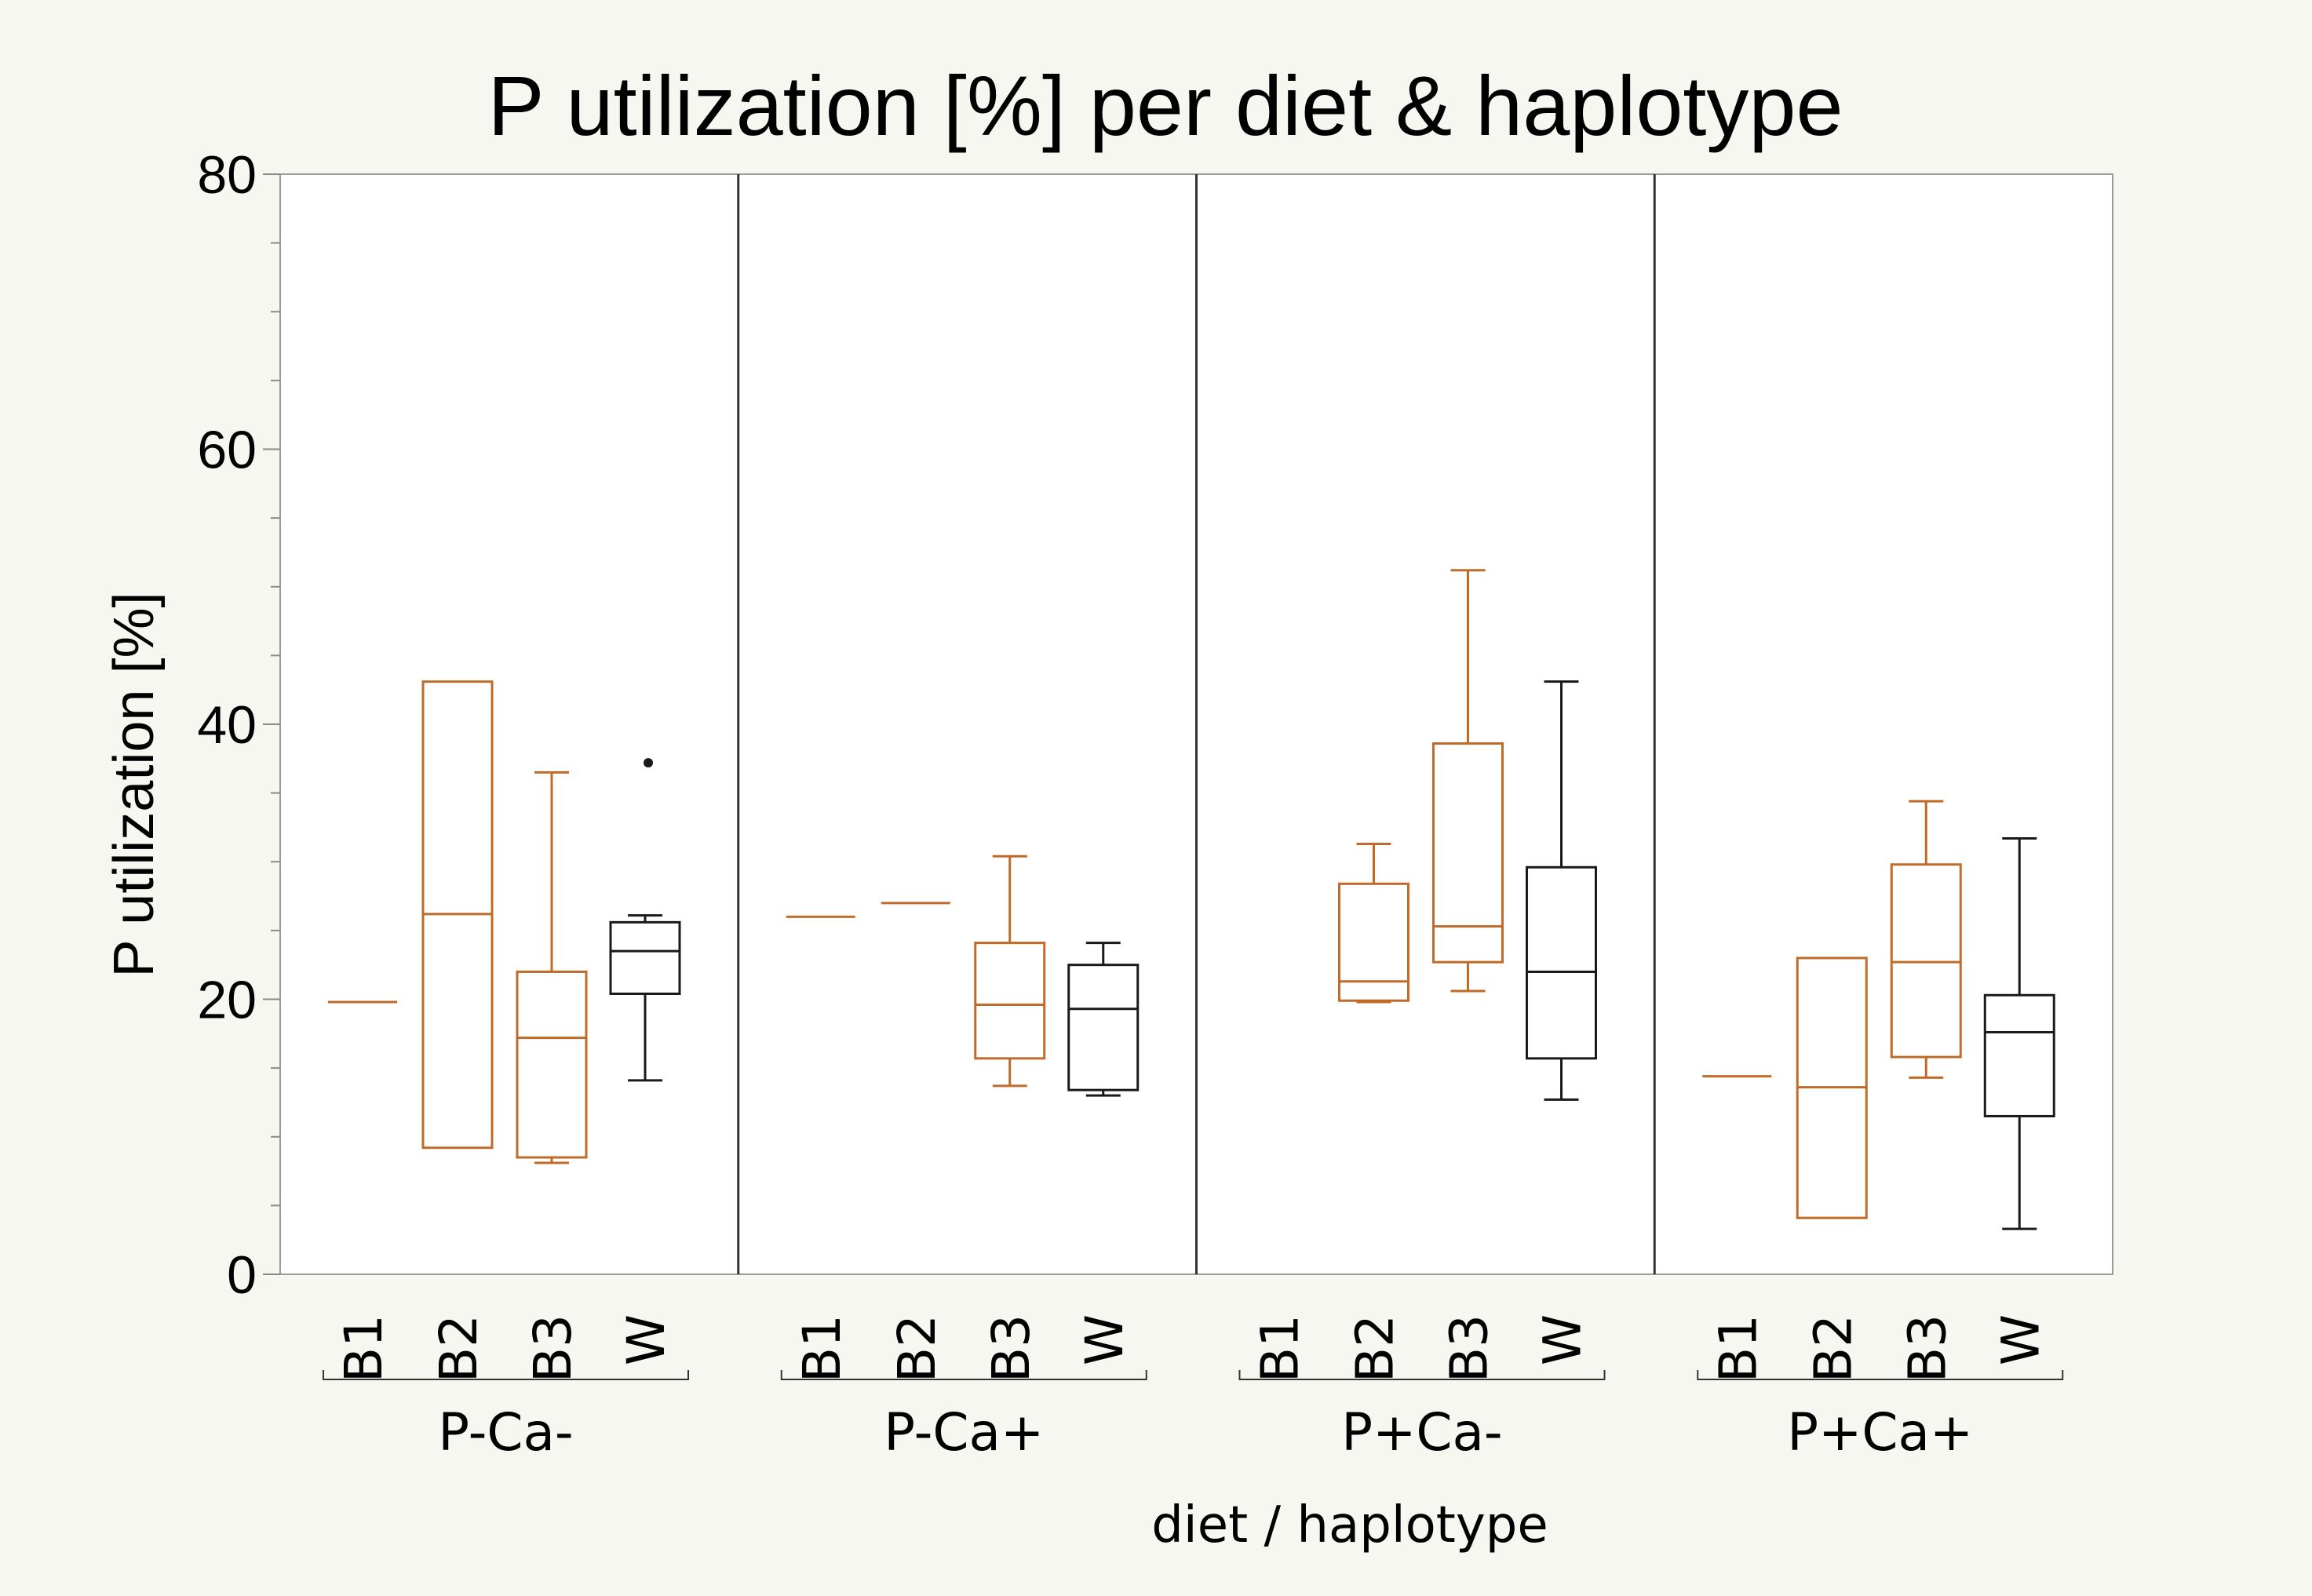 The height and width of the screenshot is (1596, 2312). I want to click on y-tick-label: 20, so click(227, 1000).